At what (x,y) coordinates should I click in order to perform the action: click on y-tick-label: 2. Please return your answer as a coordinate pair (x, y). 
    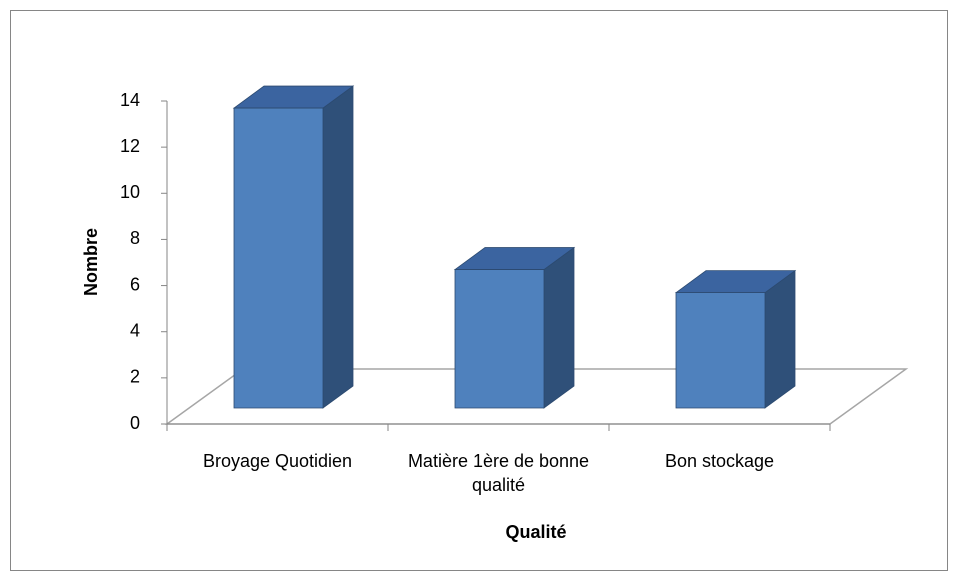
    Looking at the image, I should click on (135, 377).